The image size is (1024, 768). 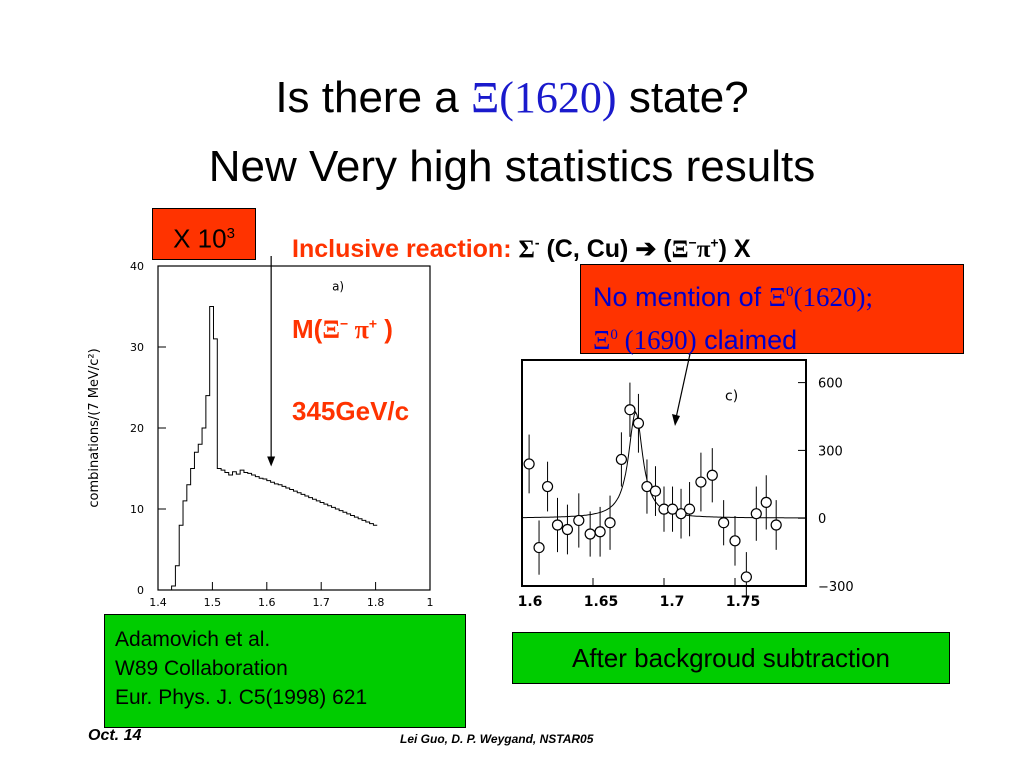 What do you see at coordinates (747, 340) in the screenshot?
I see `note-line2-text: claimed` at bounding box center [747, 340].